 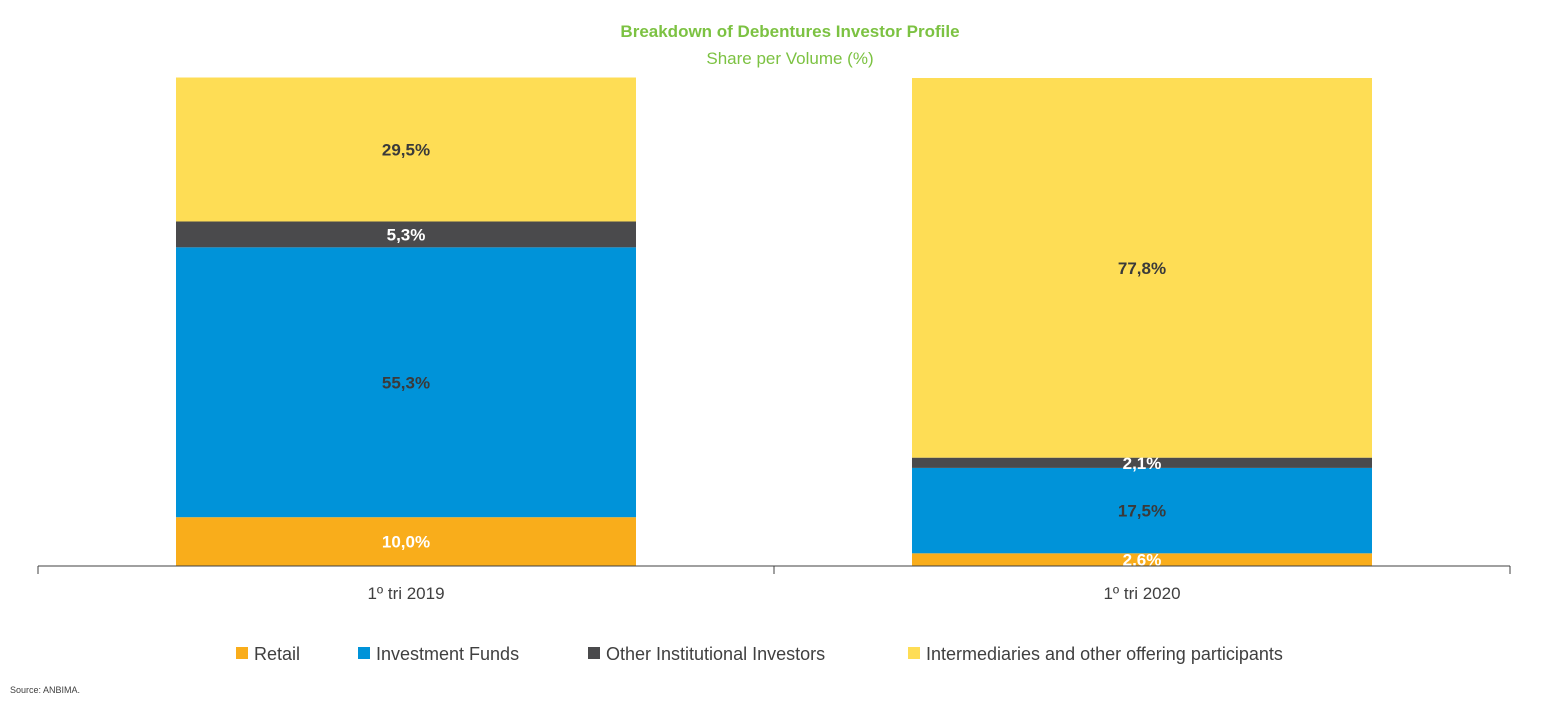 I want to click on data-label: 2,6%, so click(x=1142, y=560).